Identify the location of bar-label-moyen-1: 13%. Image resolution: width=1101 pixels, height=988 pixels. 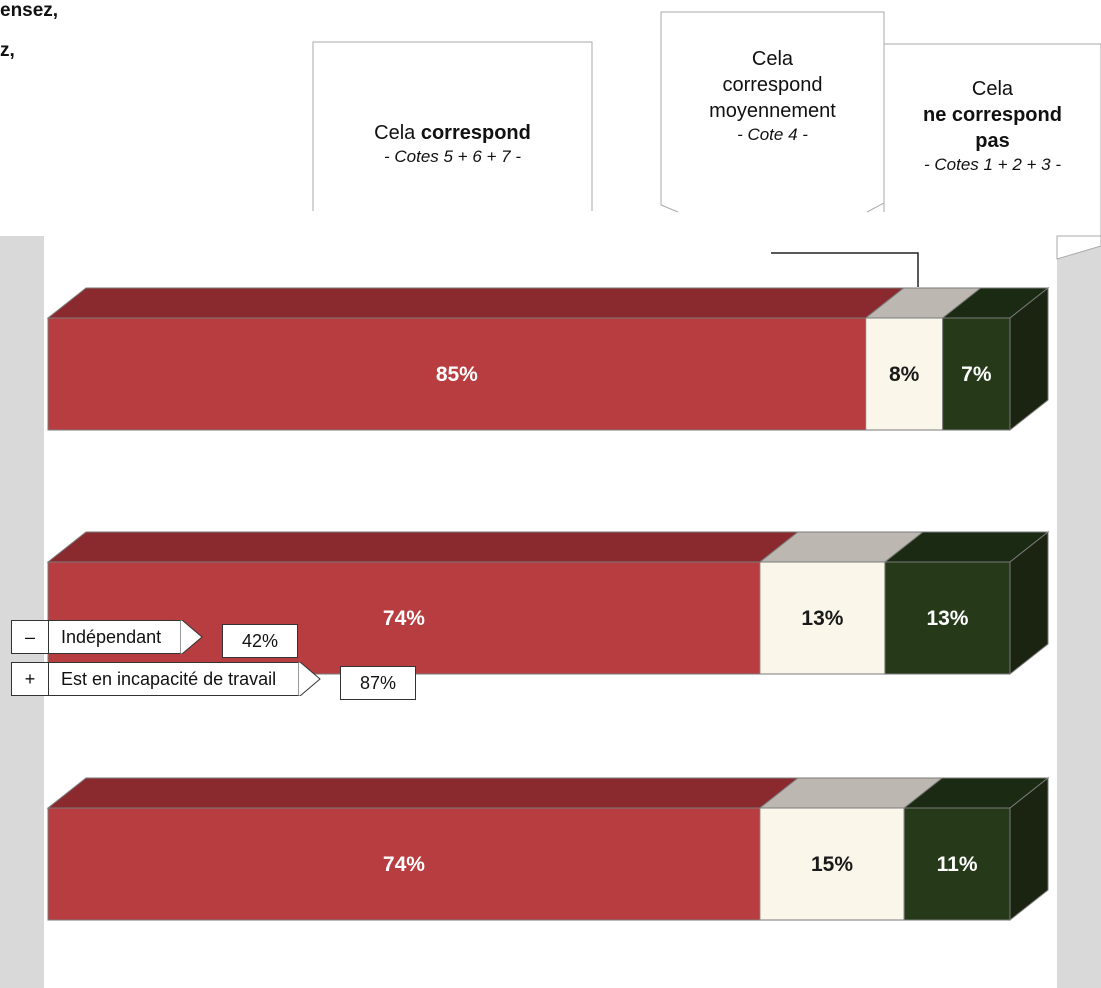
(822, 618).